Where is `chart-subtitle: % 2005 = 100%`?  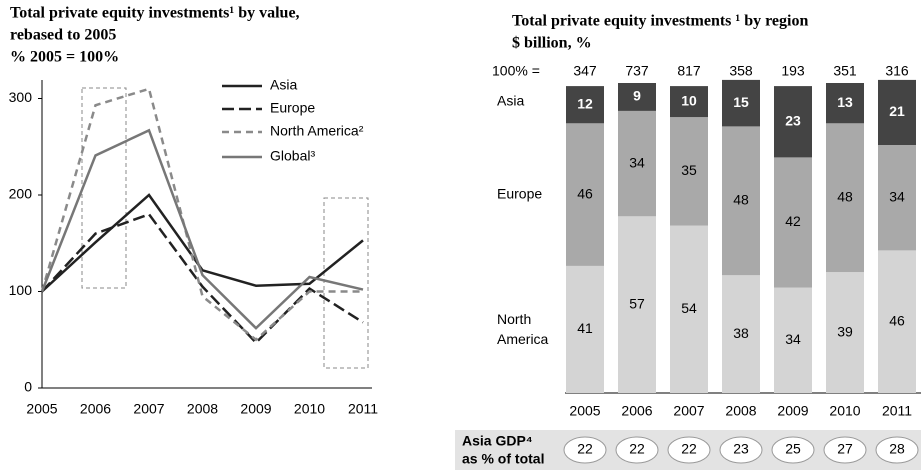 chart-subtitle: % 2005 = 100% is located at coordinates (64, 57).